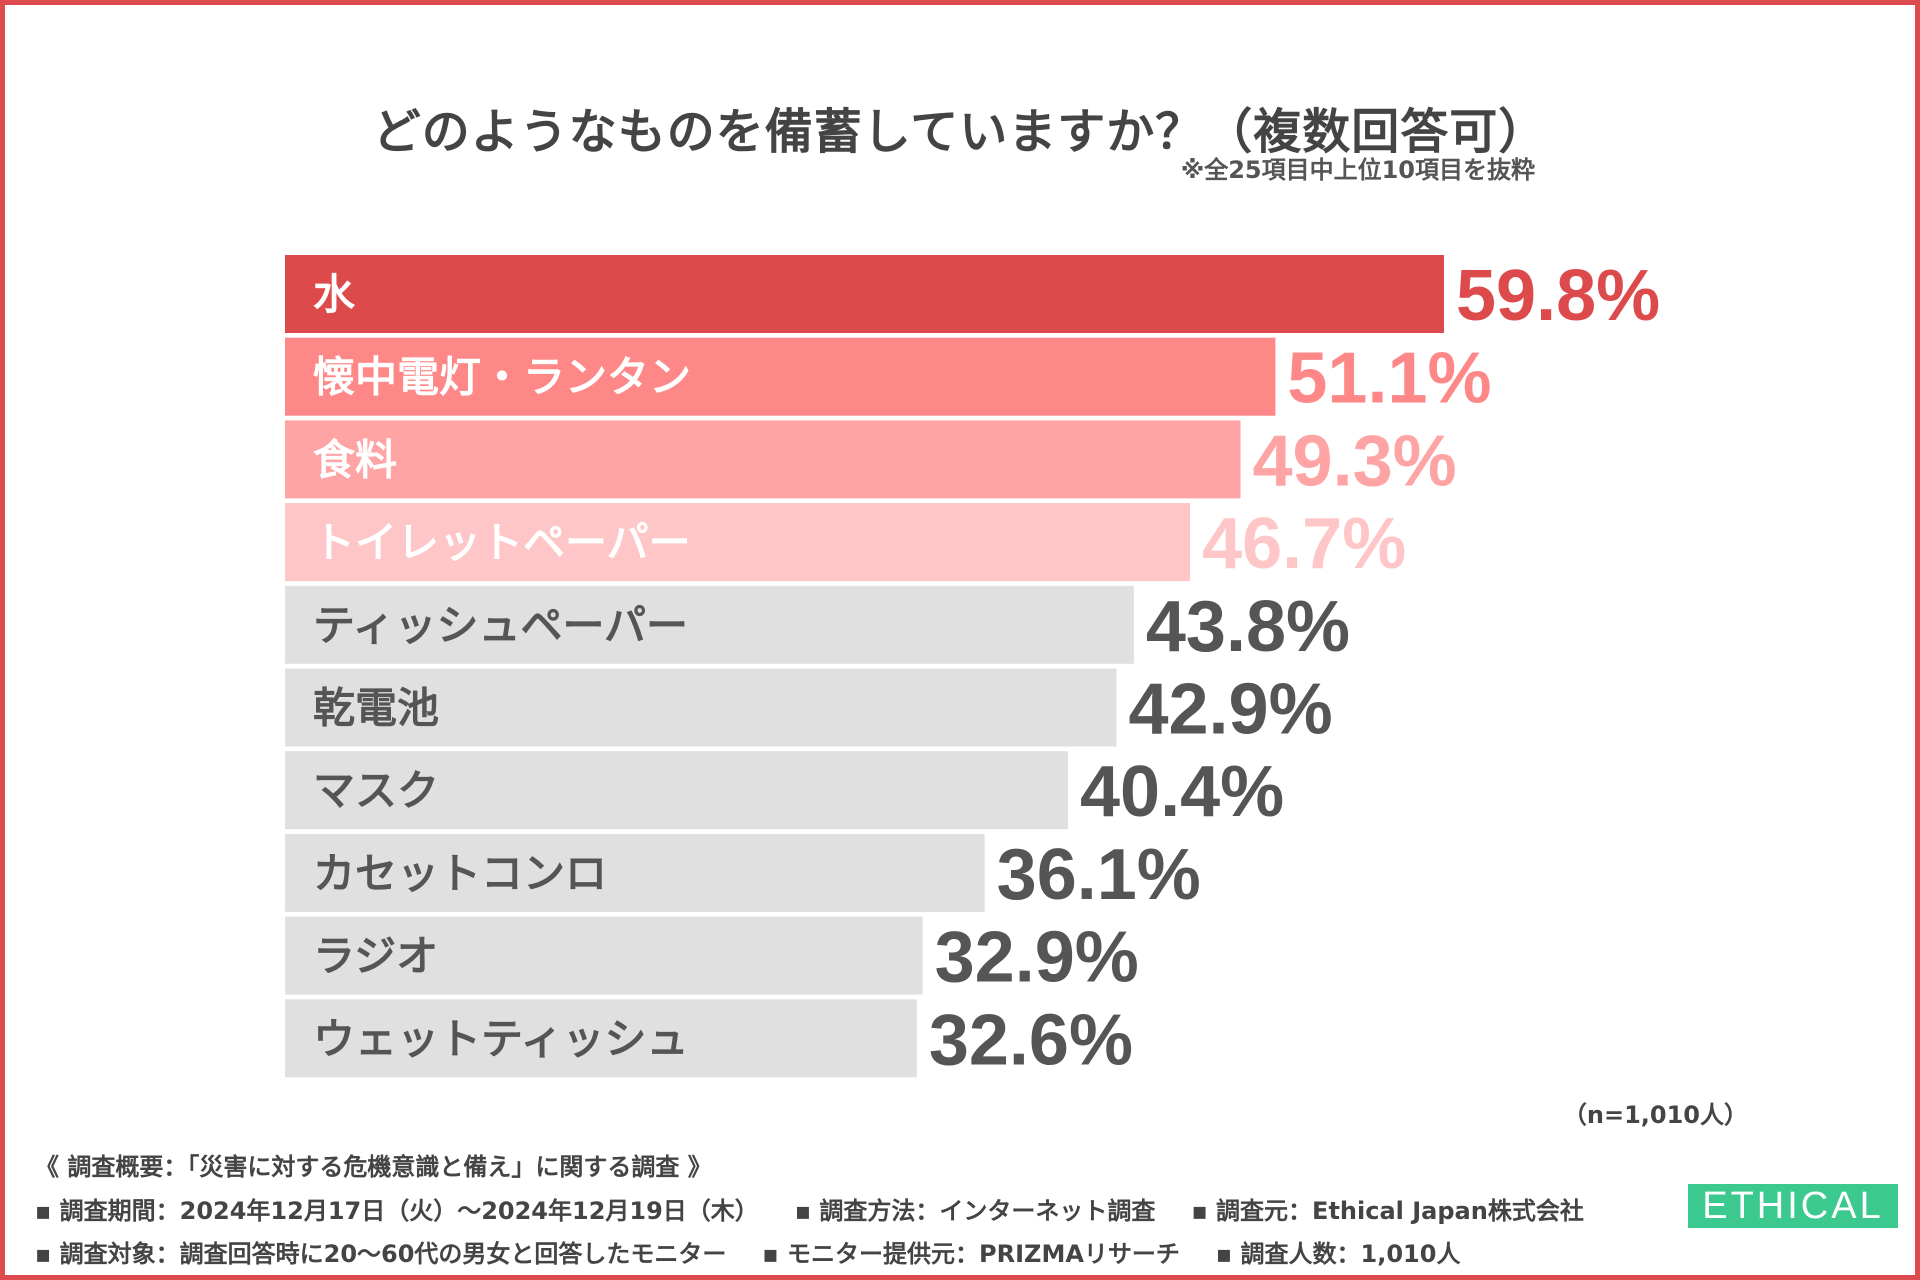 This screenshot has height=1280, width=1920. What do you see at coordinates (334, 294) in the screenshot?
I see `category-label: 水` at bounding box center [334, 294].